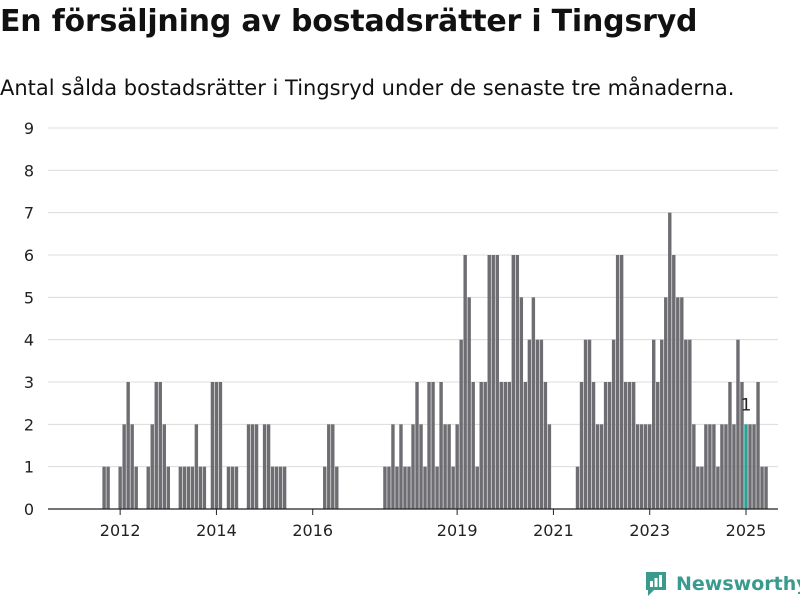 Image resolution: width=800 pixels, height=600 pixels. Describe the element at coordinates (29, 382) in the screenshot. I see `y-tick-label: 3` at that location.